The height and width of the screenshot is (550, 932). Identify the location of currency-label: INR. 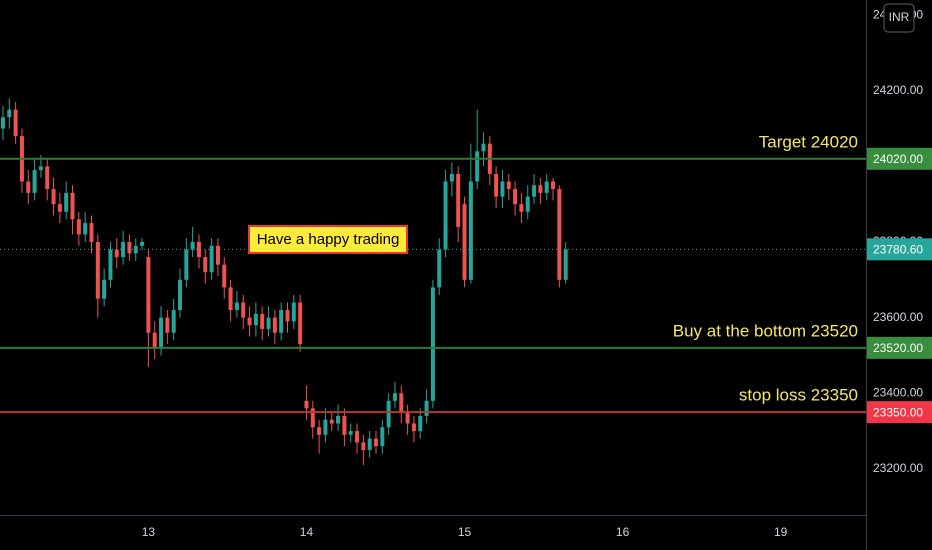
(899, 17).